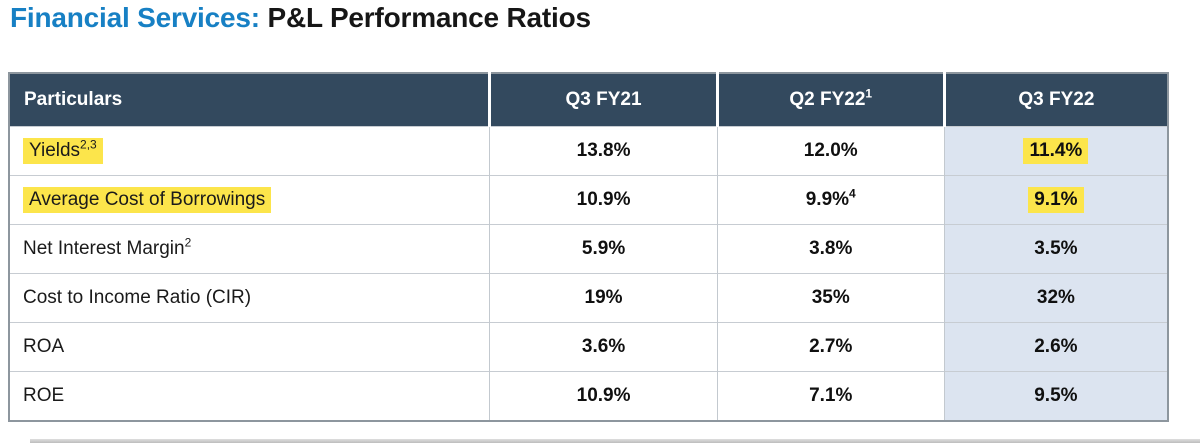  I want to click on value: 2.7%, so click(831, 346).